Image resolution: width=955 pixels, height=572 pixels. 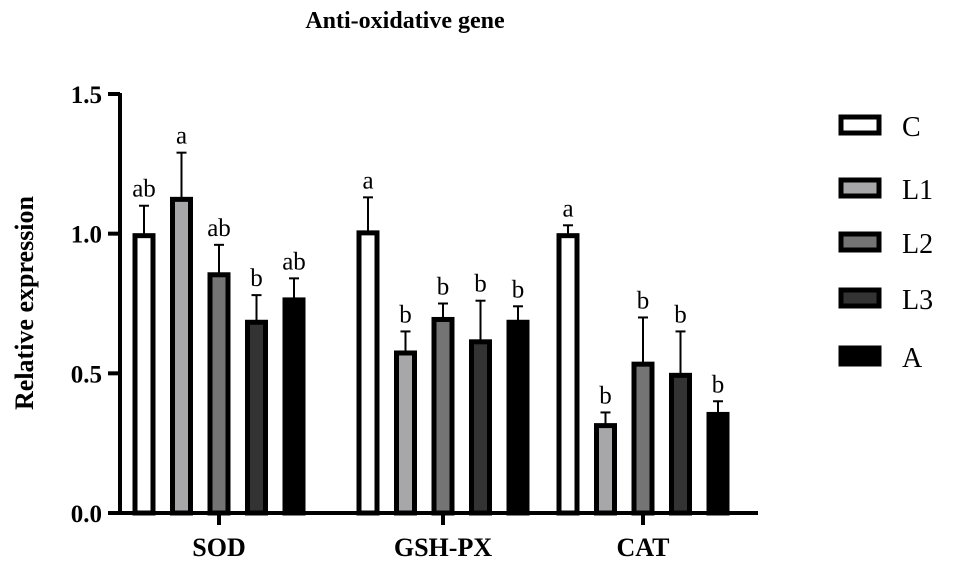 I want to click on bar-C-SOD, so click(x=144, y=374).